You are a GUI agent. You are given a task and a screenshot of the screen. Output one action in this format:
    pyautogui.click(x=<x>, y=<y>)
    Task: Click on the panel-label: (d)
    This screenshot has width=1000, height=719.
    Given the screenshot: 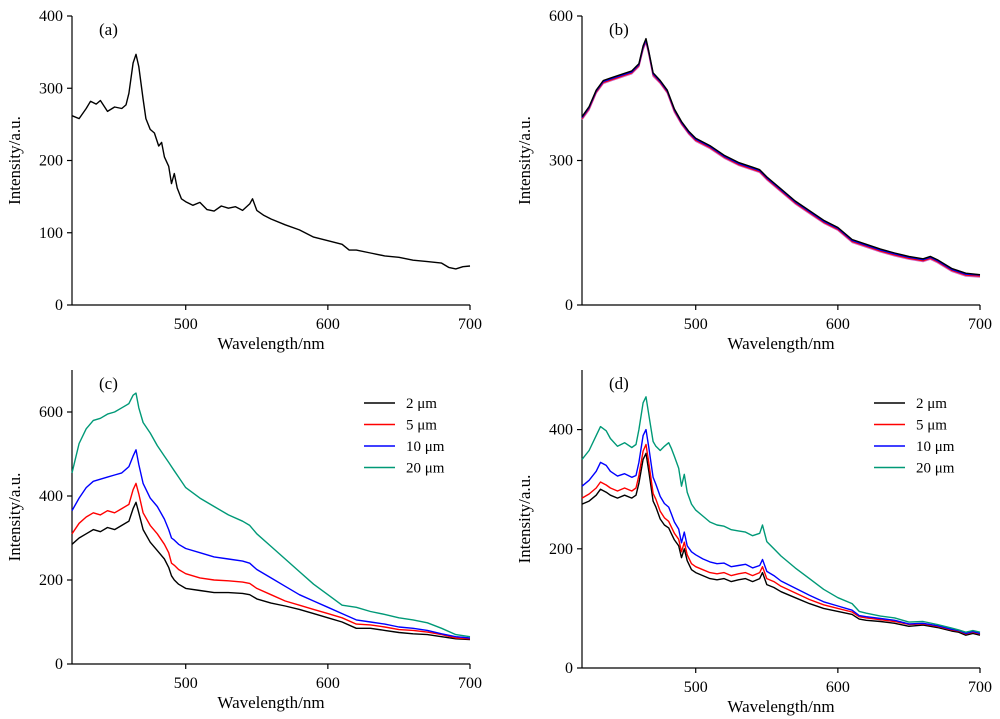 What is the action you would take?
    pyautogui.click(x=619, y=383)
    